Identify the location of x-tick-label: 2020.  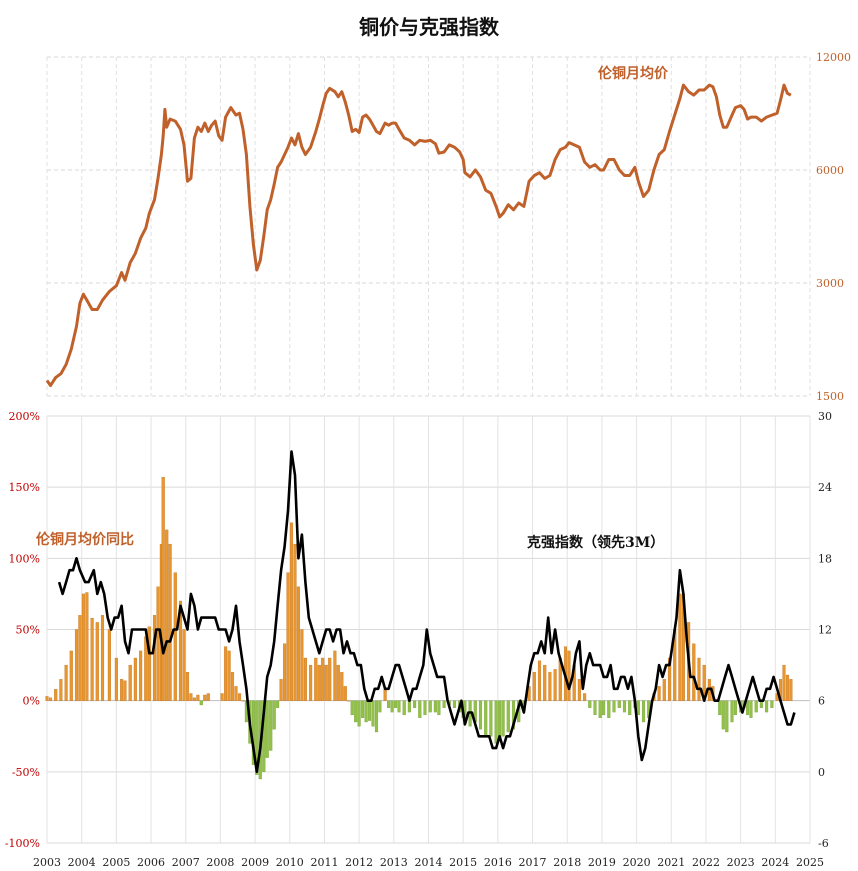
(637, 862).